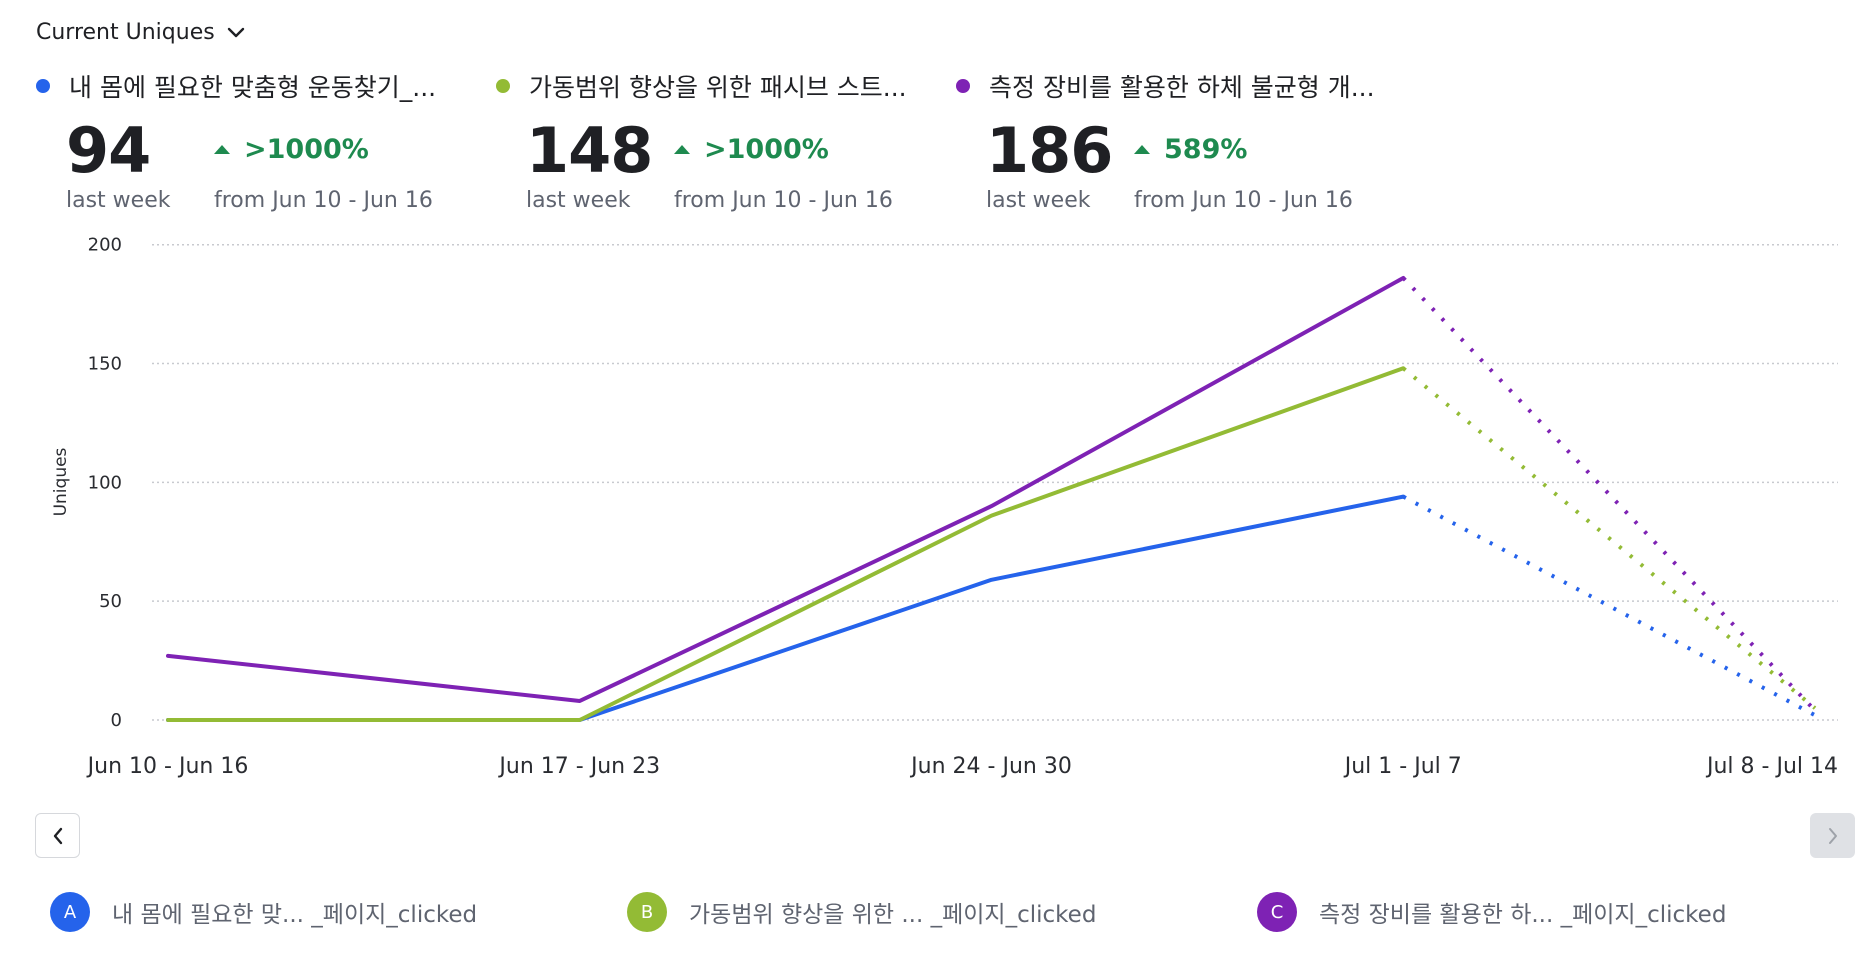 The image size is (1874, 968). Describe the element at coordinates (893, 915) in the screenshot. I see `legend-label: 가동범위 향상을 위한 ... _페이지_clicked` at that location.